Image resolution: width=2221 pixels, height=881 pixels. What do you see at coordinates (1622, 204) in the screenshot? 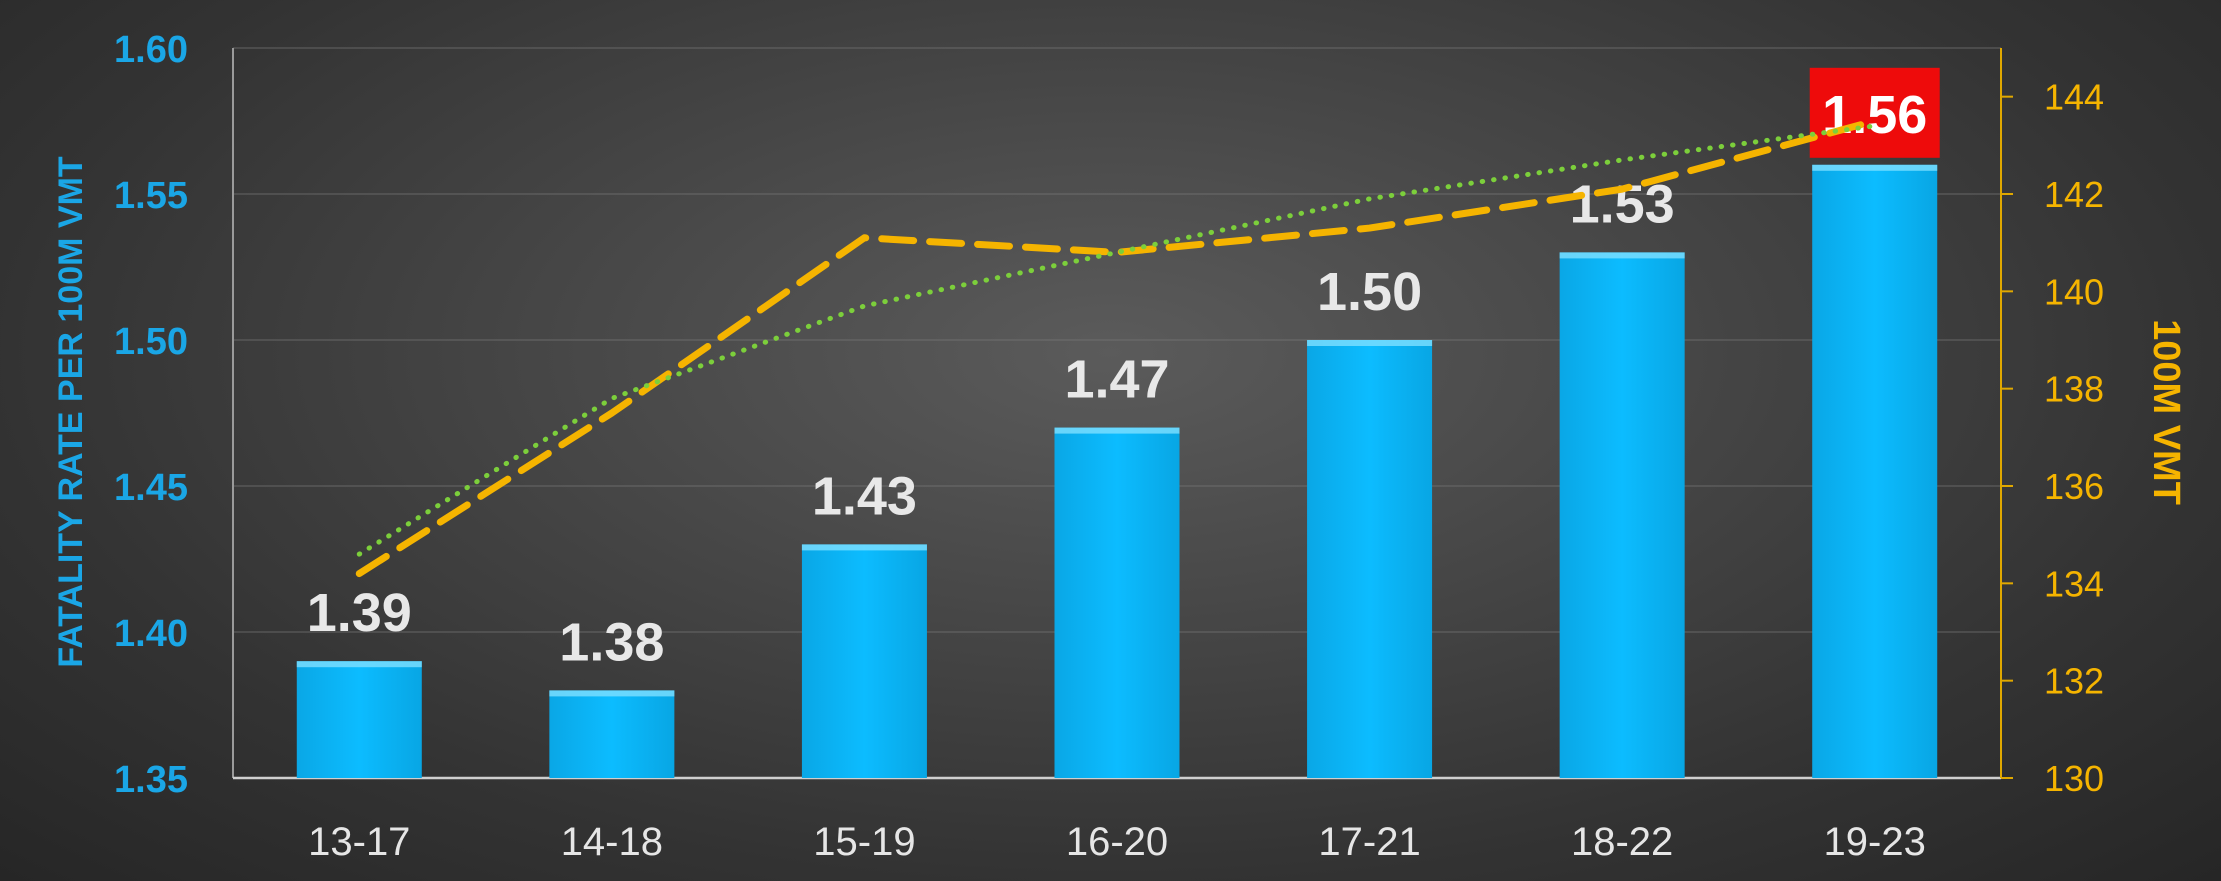
I see `bar-value-label: 1.53` at bounding box center [1622, 204].